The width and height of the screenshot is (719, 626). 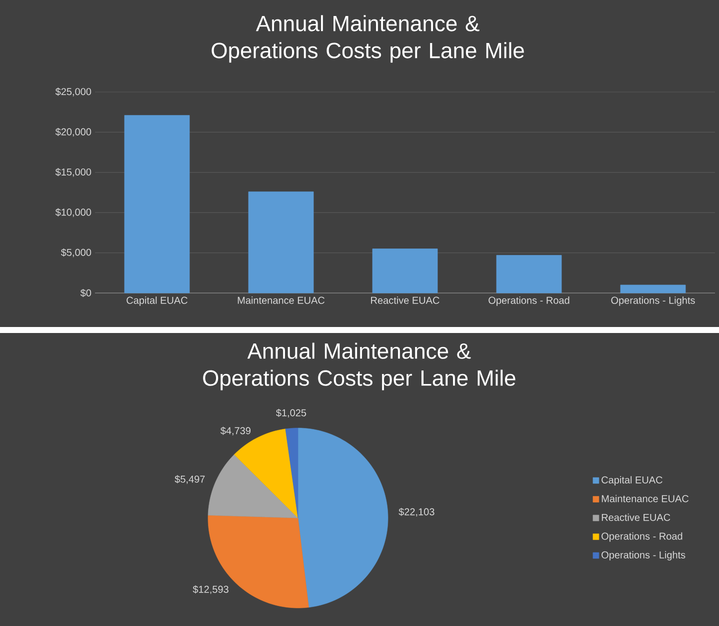 I want to click on y-tick-label: $15,000, so click(x=73, y=172).